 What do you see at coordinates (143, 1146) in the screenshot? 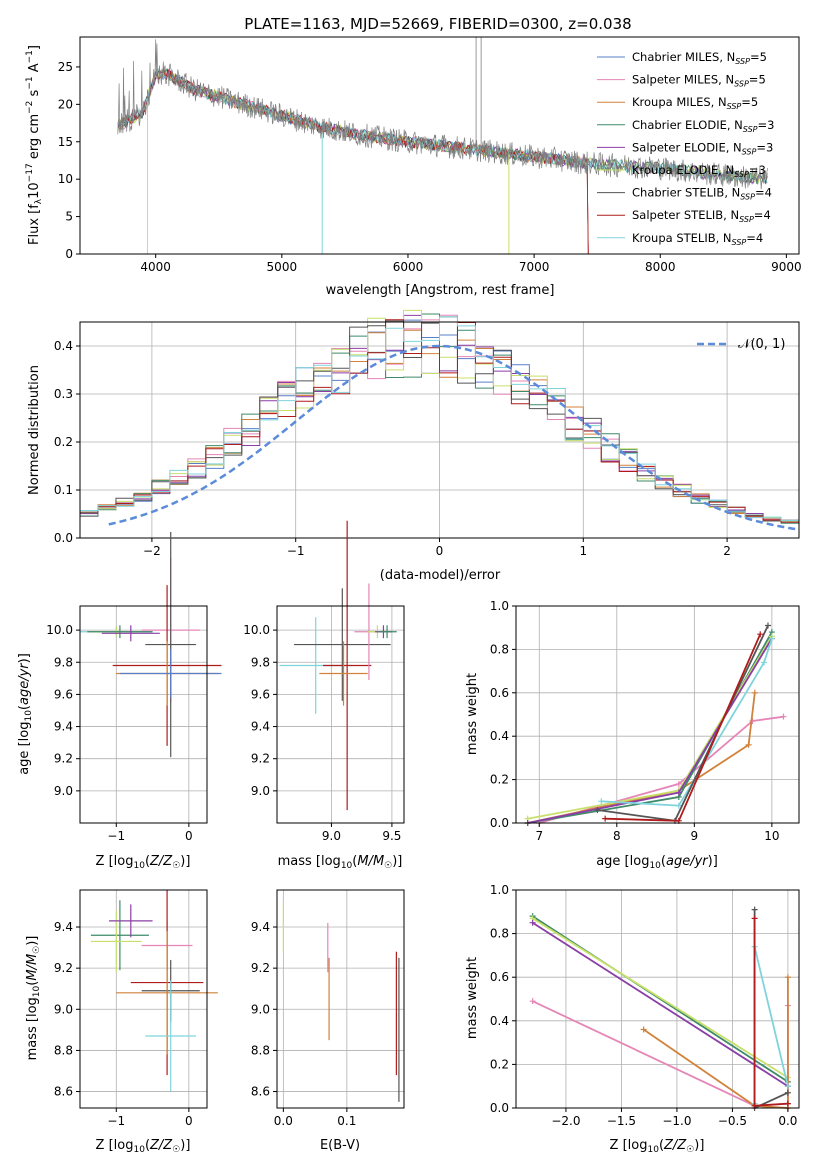
I see `mass-Z-xlabel: Z [log10(Z/Z☉)]` at bounding box center [143, 1146].